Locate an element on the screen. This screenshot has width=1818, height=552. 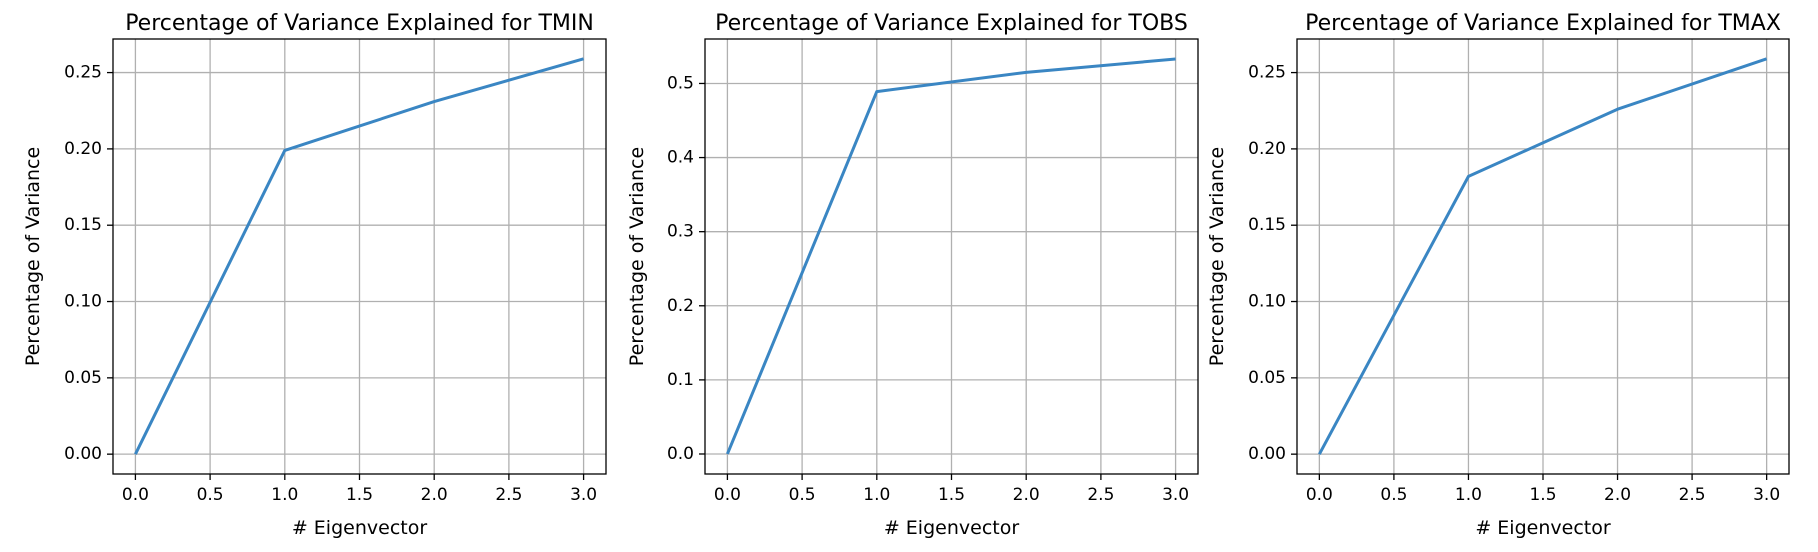
y-tick-label: 0.2 is located at coordinates (680, 306).